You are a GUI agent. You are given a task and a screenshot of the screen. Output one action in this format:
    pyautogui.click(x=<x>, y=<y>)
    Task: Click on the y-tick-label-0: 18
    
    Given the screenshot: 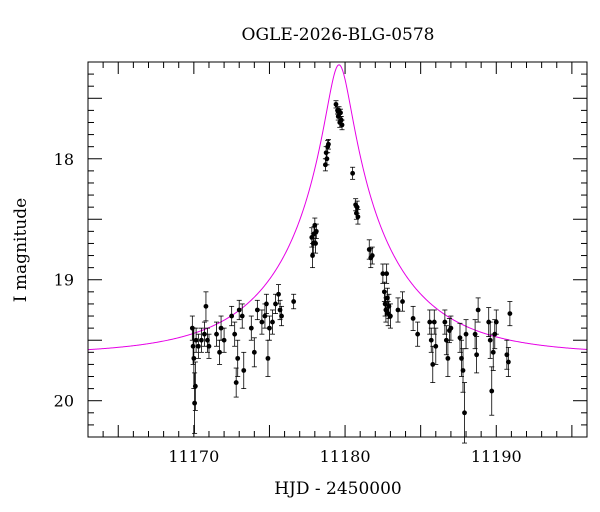 What is the action you would take?
    pyautogui.click(x=64, y=159)
    